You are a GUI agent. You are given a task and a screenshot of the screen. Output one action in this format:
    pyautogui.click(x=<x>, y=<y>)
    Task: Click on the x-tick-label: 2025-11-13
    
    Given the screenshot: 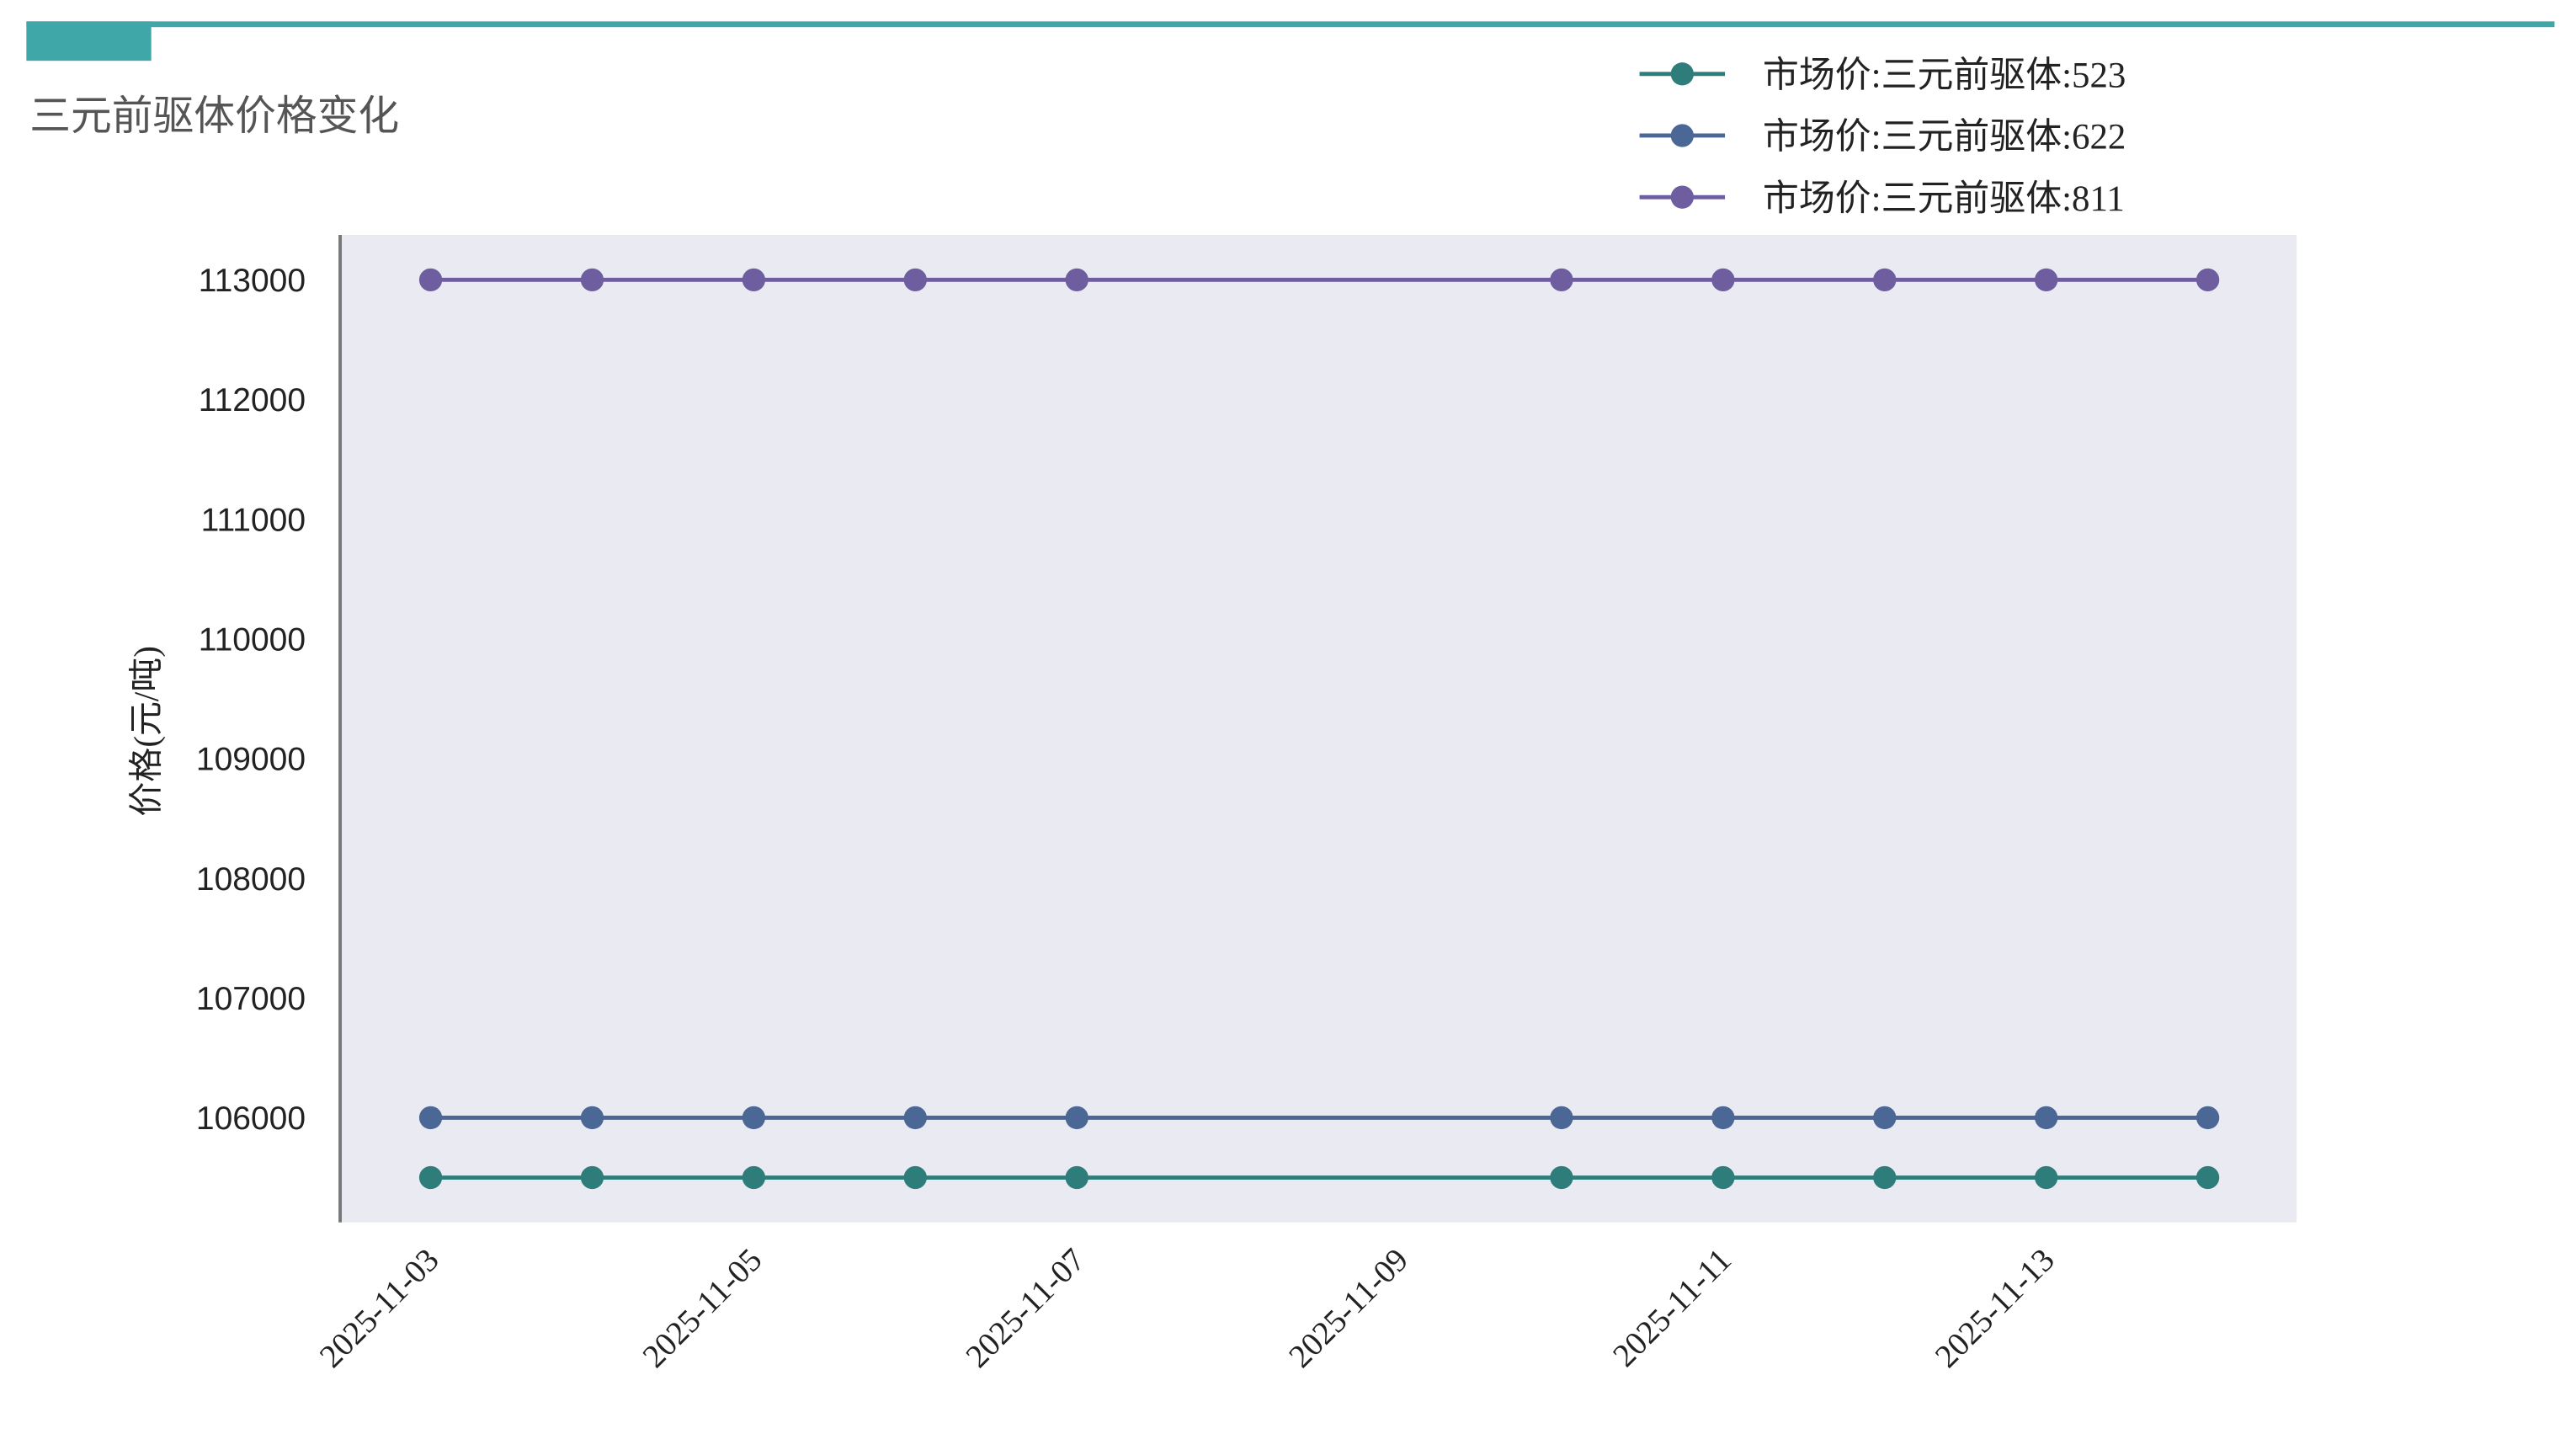 What is the action you would take?
    pyautogui.click(x=1996, y=1308)
    